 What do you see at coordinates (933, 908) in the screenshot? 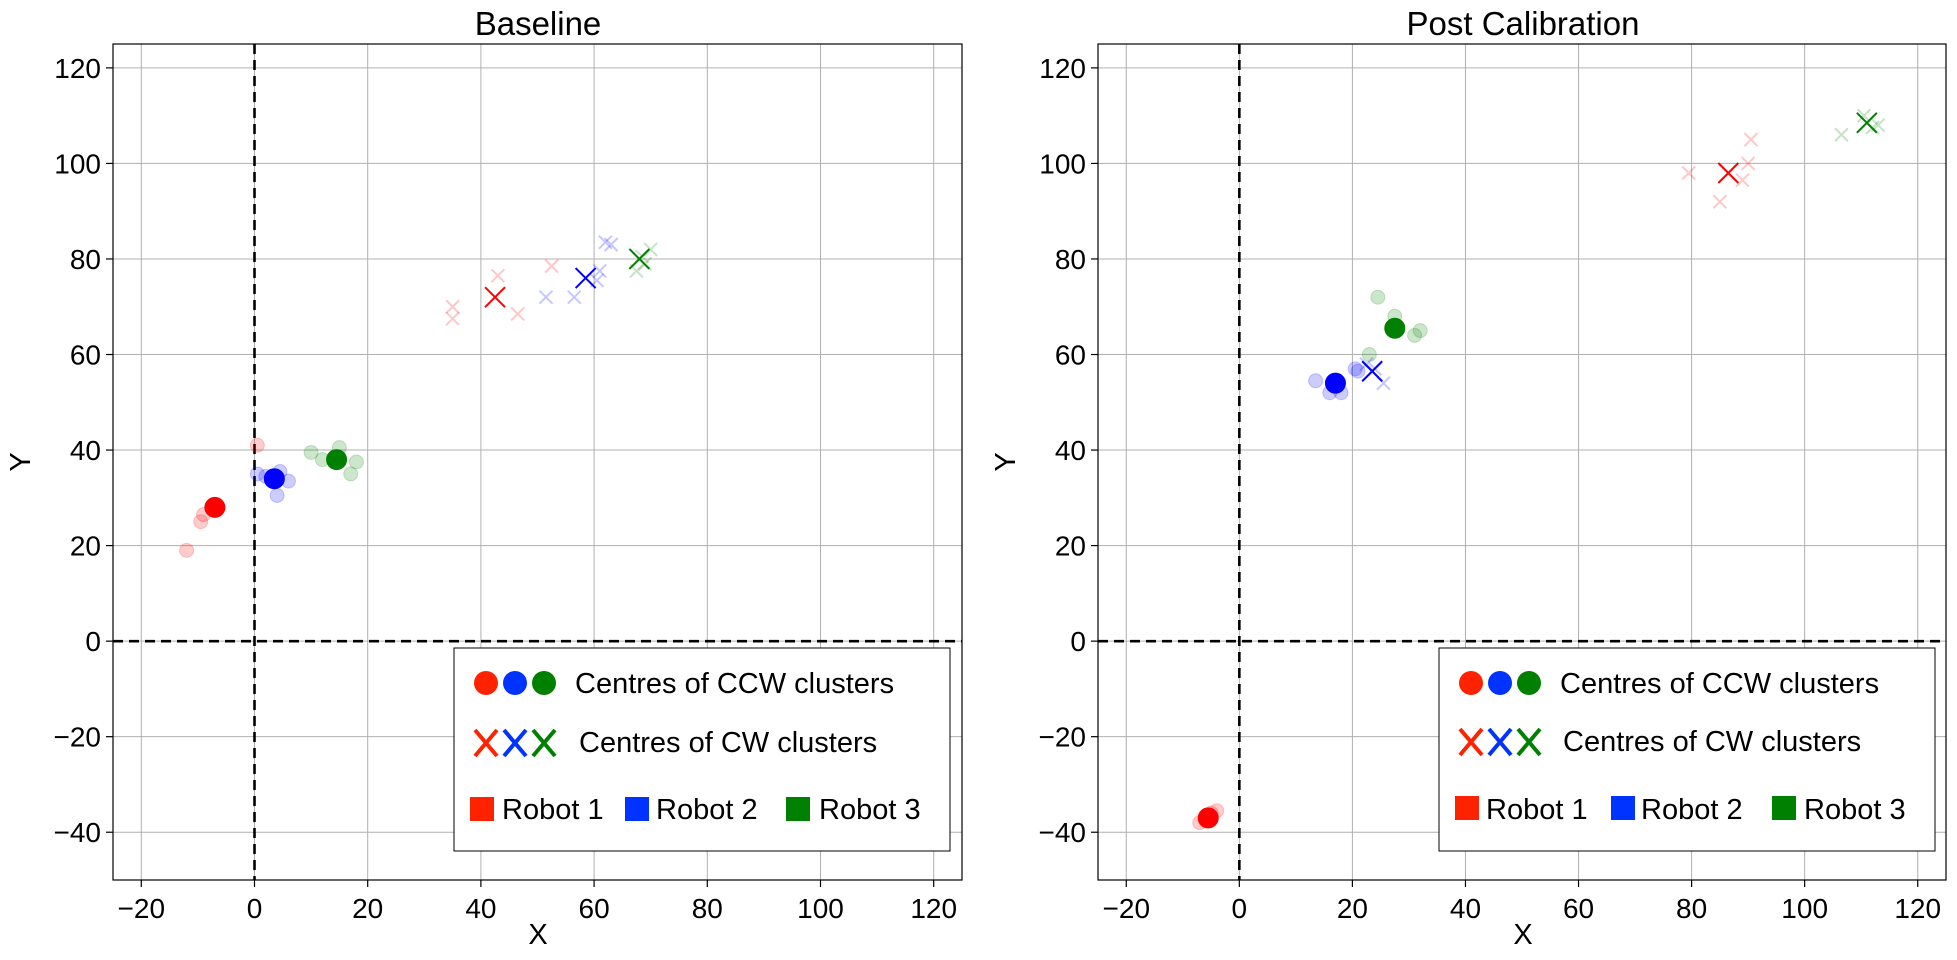
I see `x-tick-label: 120` at bounding box center [933, 908].